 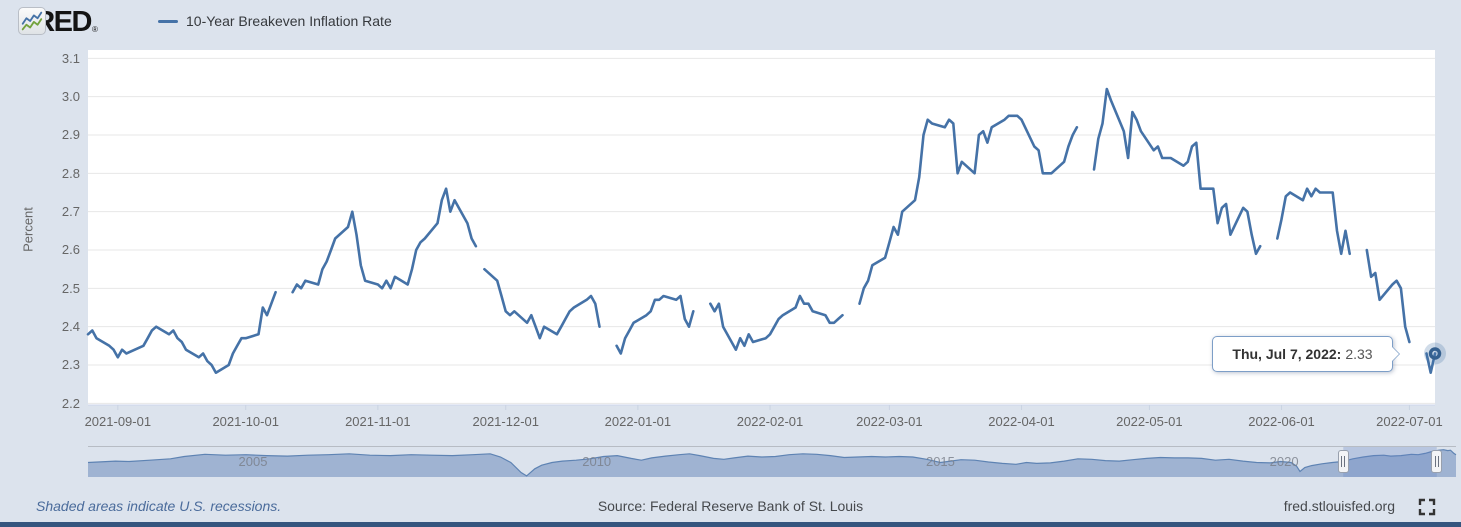 I want to click on navigator-year-label: 2010, so click(x=597, y=461).